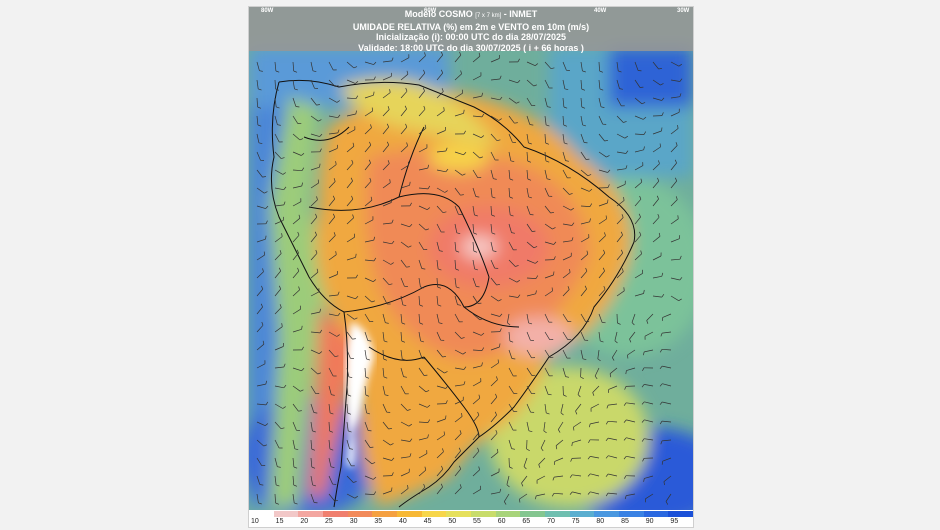 This screenshot has height=530, width=940. Describe the element at coordinates (575, 521) in the screenshot. I see `legend-label: 75` at that location.